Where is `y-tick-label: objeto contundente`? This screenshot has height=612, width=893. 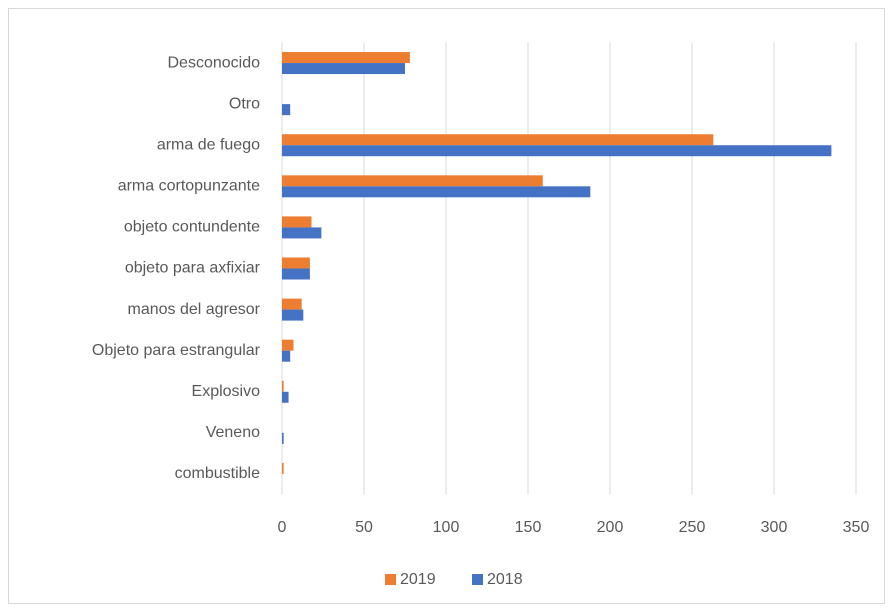 y-tick-label: objeto contundente is located at coordinates (192, 227).